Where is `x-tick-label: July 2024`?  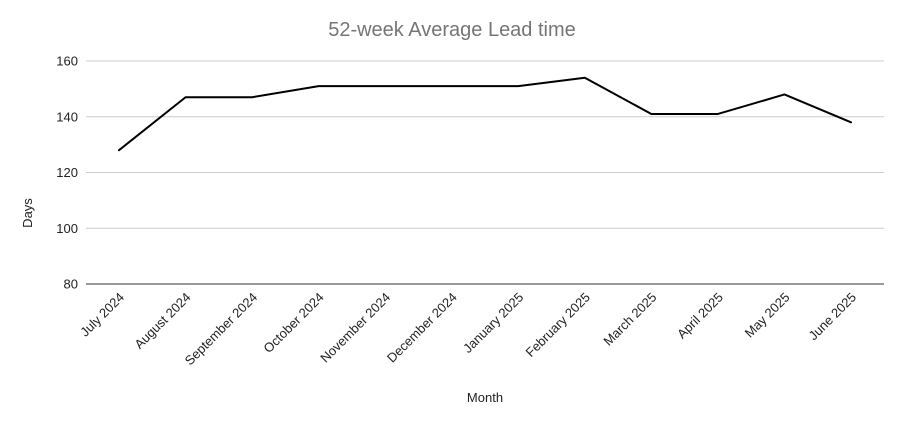 x-tick-label: July 2024 is located at coordinates (102, 315).